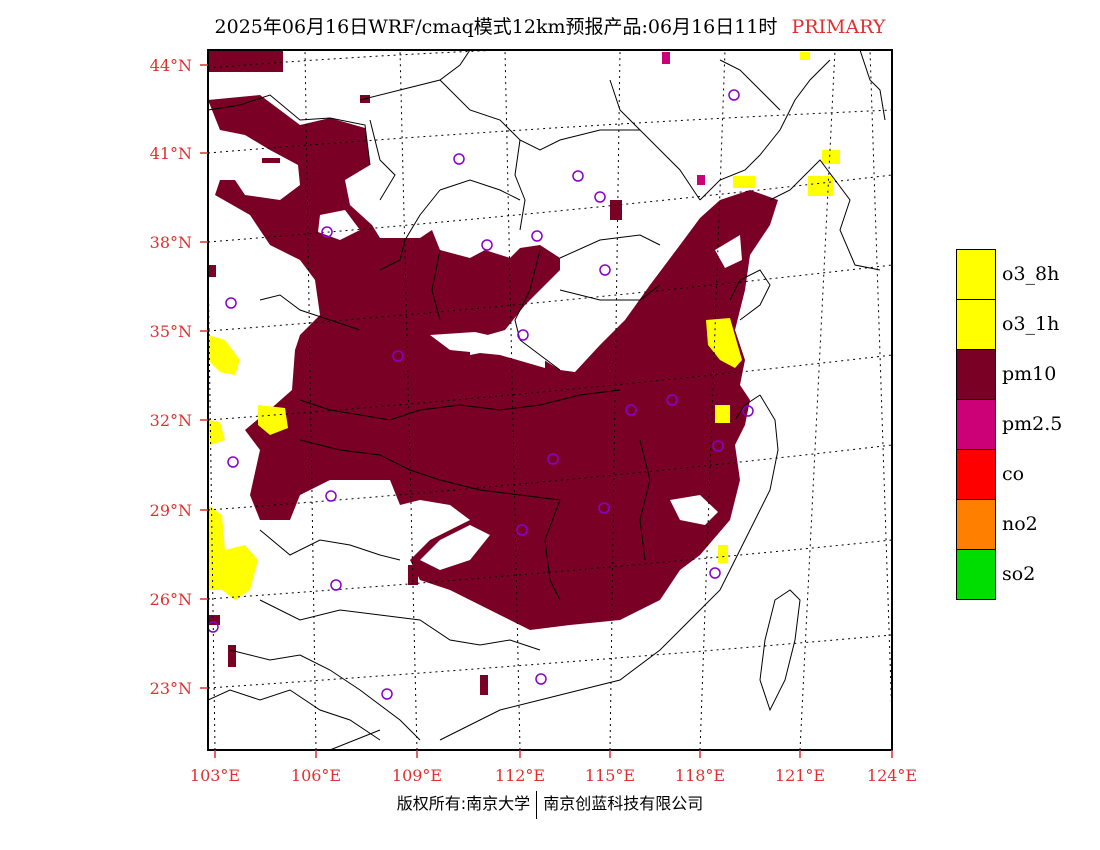 This screenshot has height=850, width=1100. Describe the element at coordinates (170, 599) in the screenshot. I see `lat-label: 26°N` at that location.